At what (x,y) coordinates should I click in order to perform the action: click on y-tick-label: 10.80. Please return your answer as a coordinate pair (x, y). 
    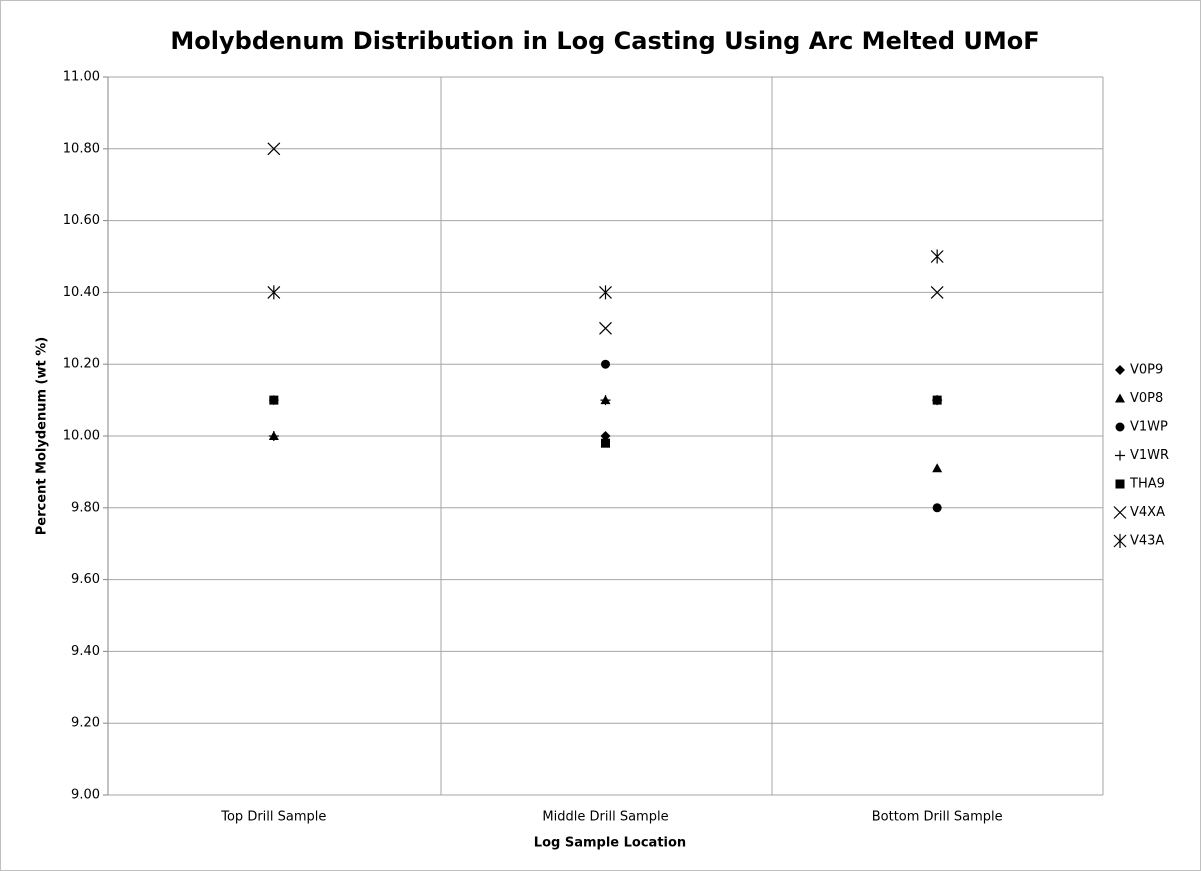
    Looking at the image, I should click on (81, 148).